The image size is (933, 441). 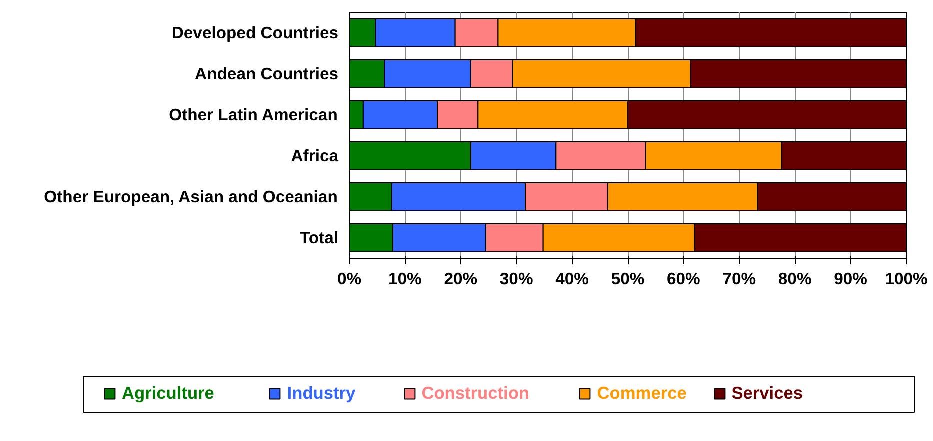 What do you see at coordinates (517, 279) in the screenshot?
I see `x-tick-label: 30%` at bounding box center [517, 279].